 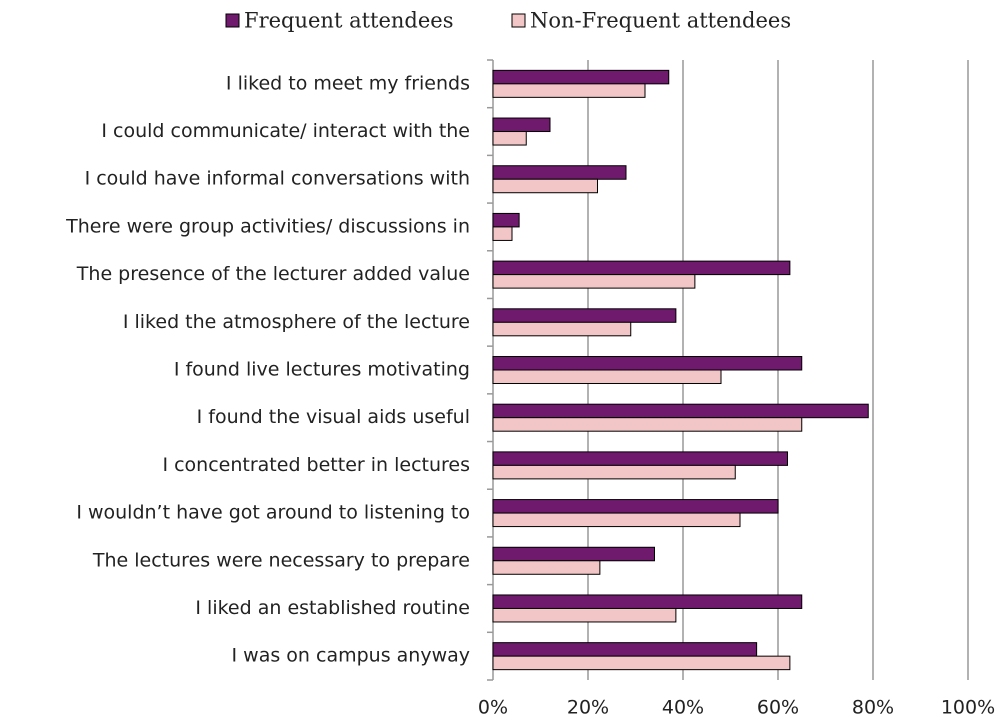 I want to click on y-tick-label: I could have informal conversations with, so click(x=277, y=179).